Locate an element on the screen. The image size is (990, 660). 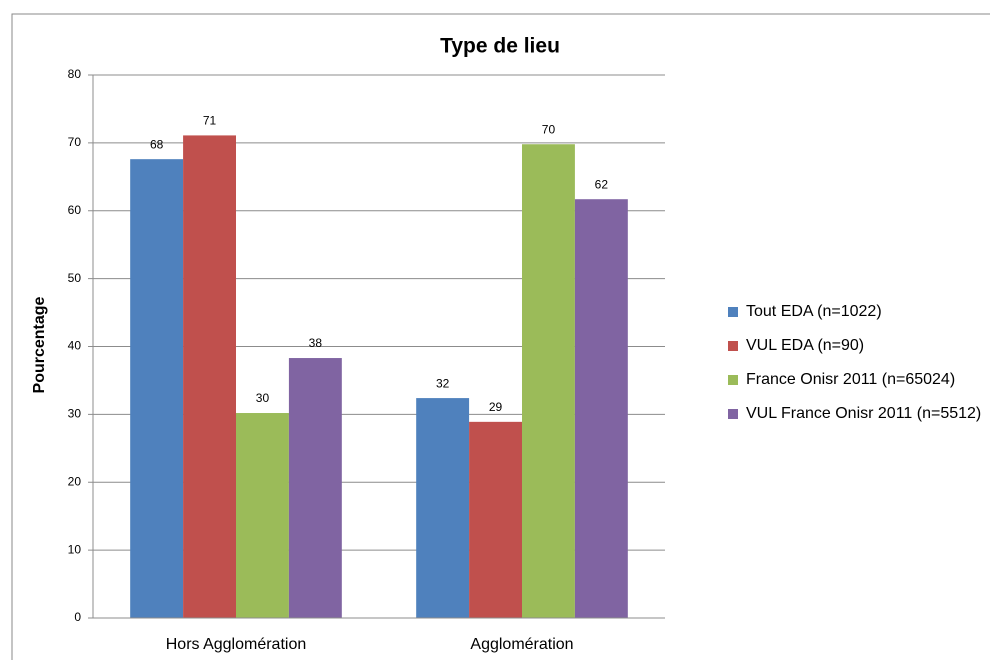
value-label: 29 is located at coordinates (496, 407).